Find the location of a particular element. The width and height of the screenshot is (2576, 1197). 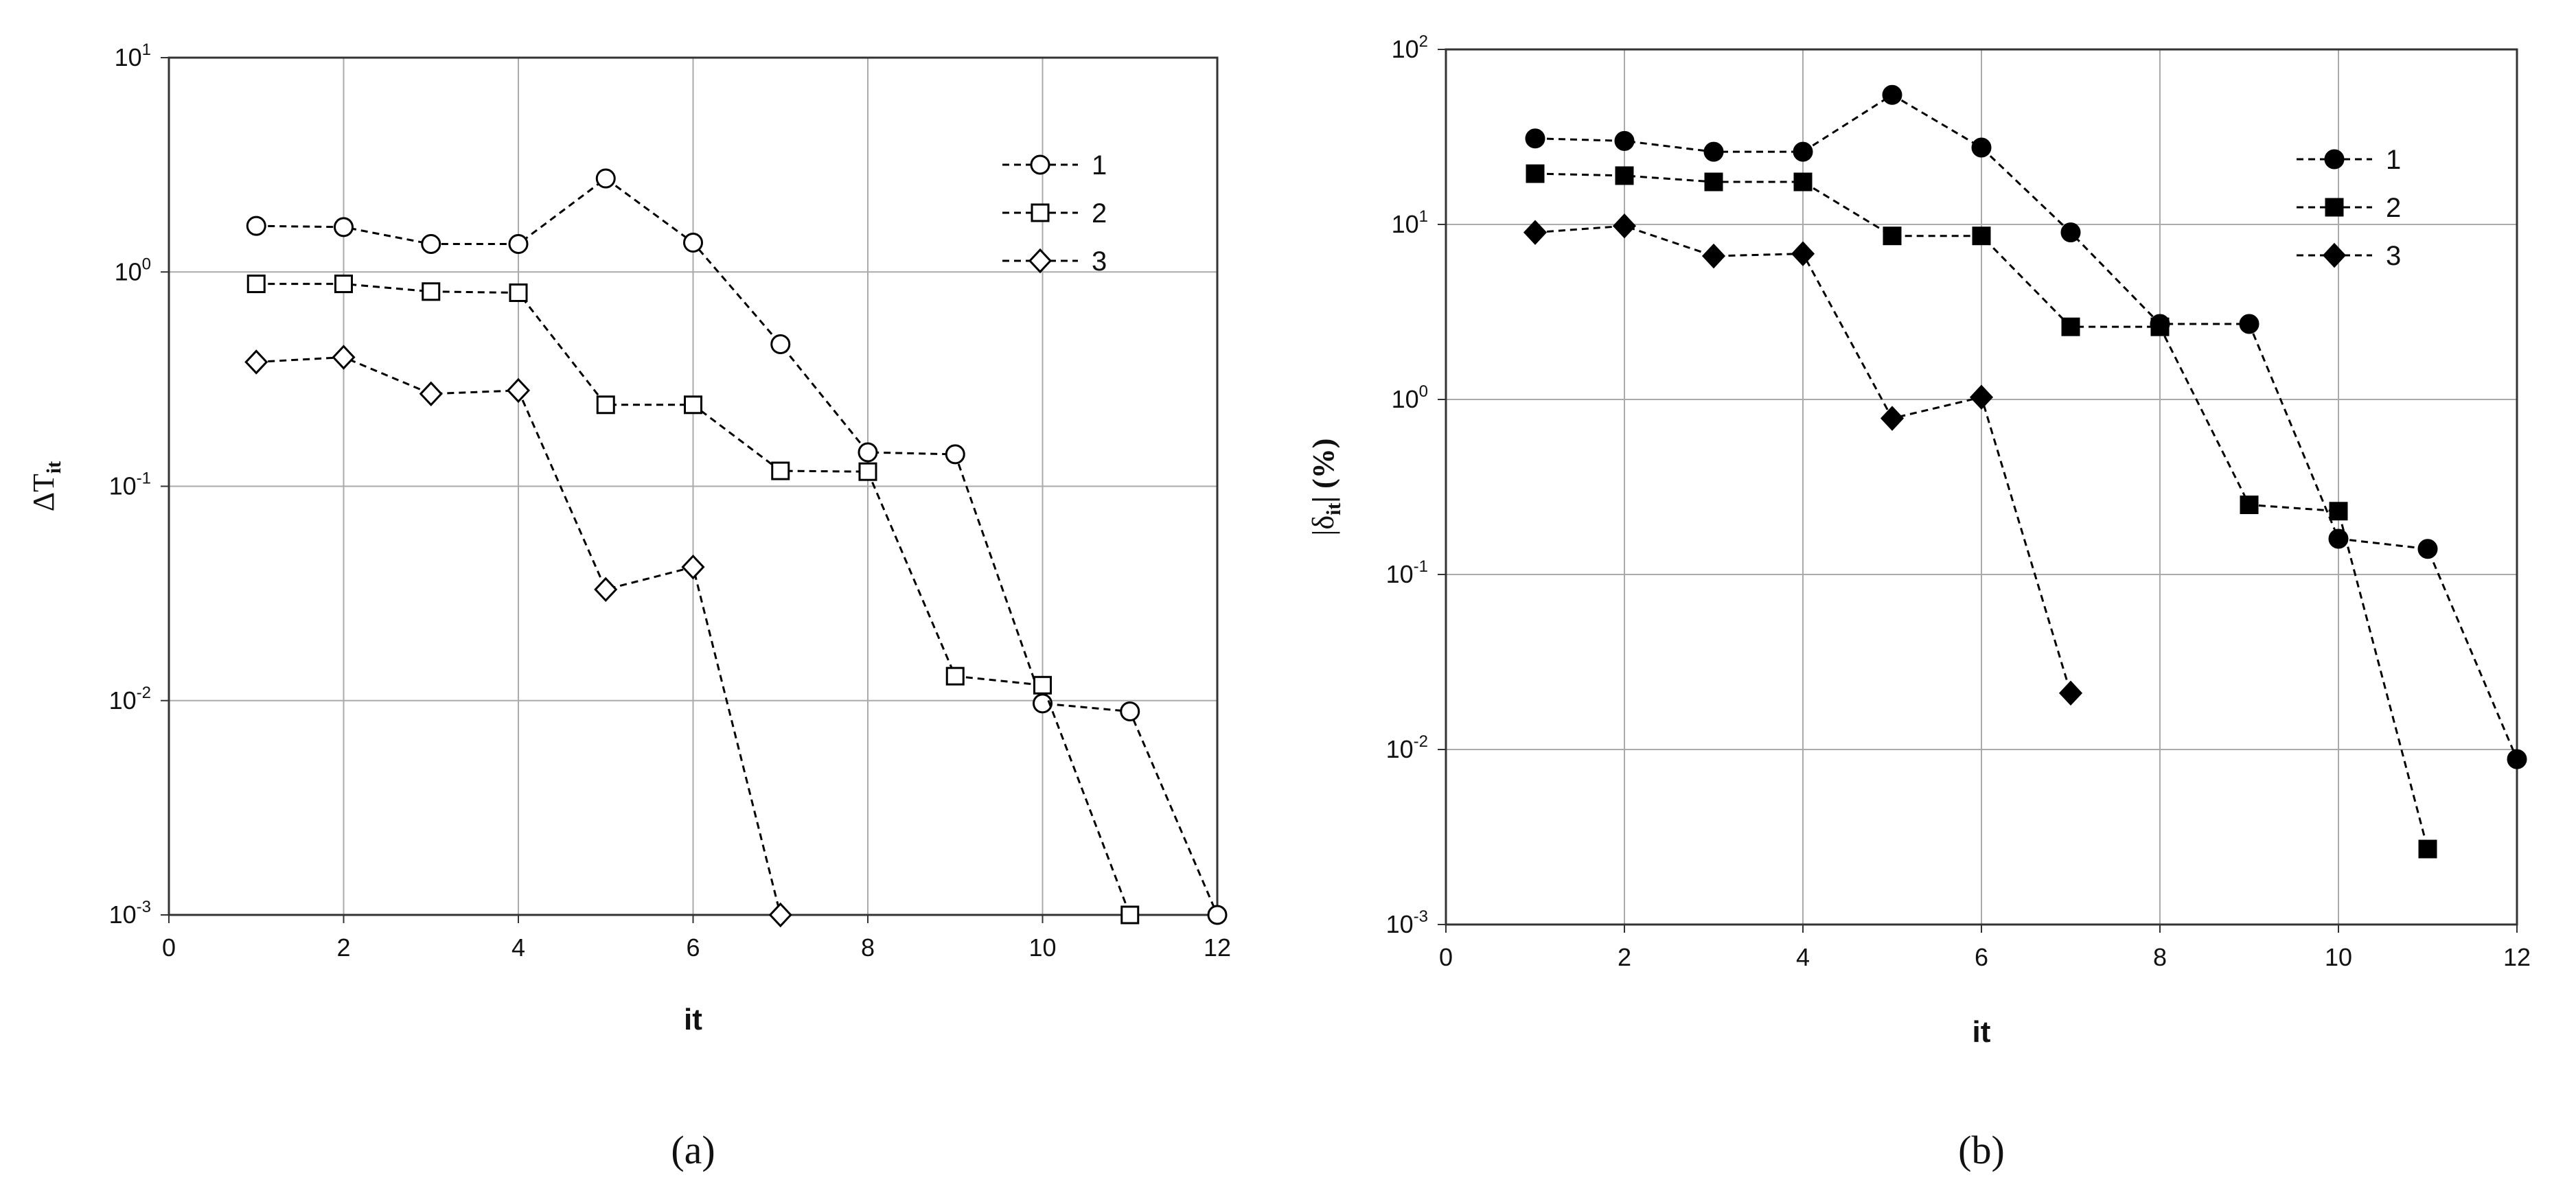

y-title-main: ΔT is located at coordinates (43, 492).